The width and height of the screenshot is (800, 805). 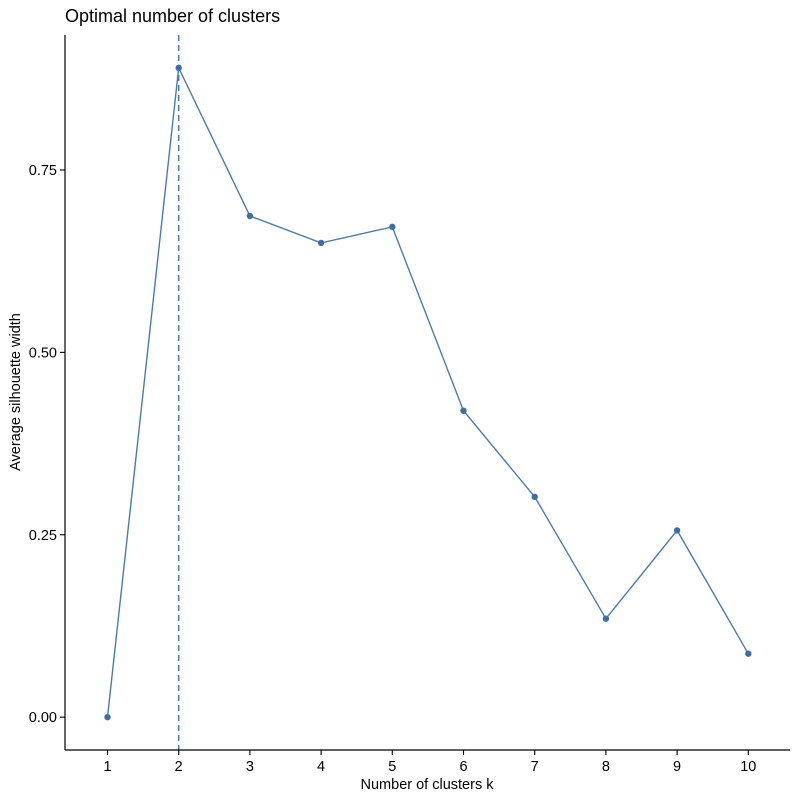 What do you see at coordinates (179, 767) in the screenshot?
I see `x-tick-label: 2` at bounding box center [179, 767].